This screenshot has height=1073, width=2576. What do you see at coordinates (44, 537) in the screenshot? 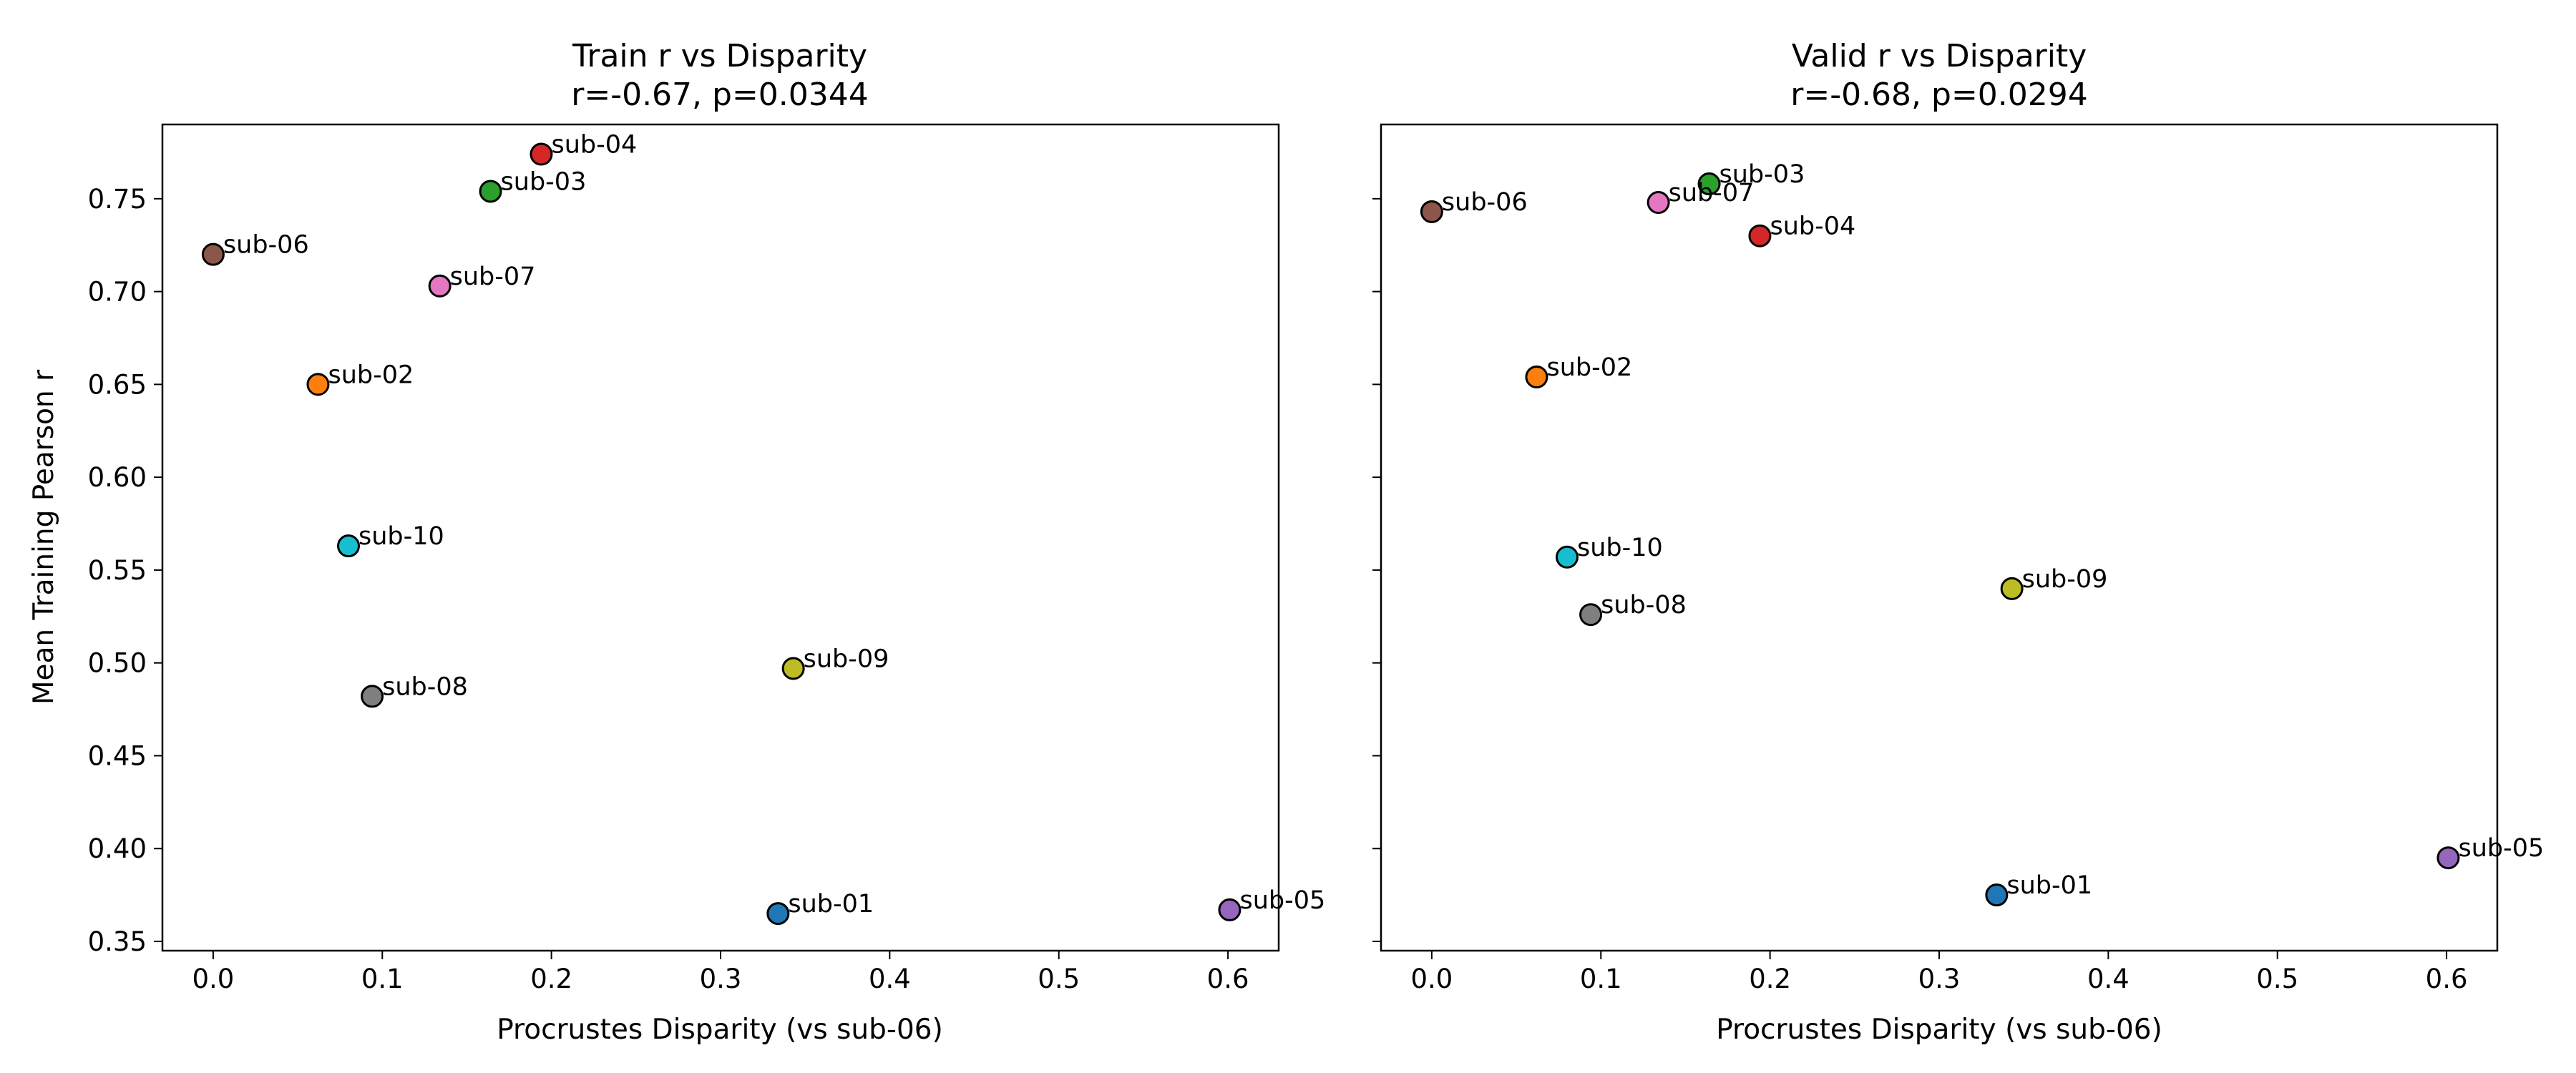
I see `y-axis-label: Mean Training Pearson r` at bounding box center [44, 537].